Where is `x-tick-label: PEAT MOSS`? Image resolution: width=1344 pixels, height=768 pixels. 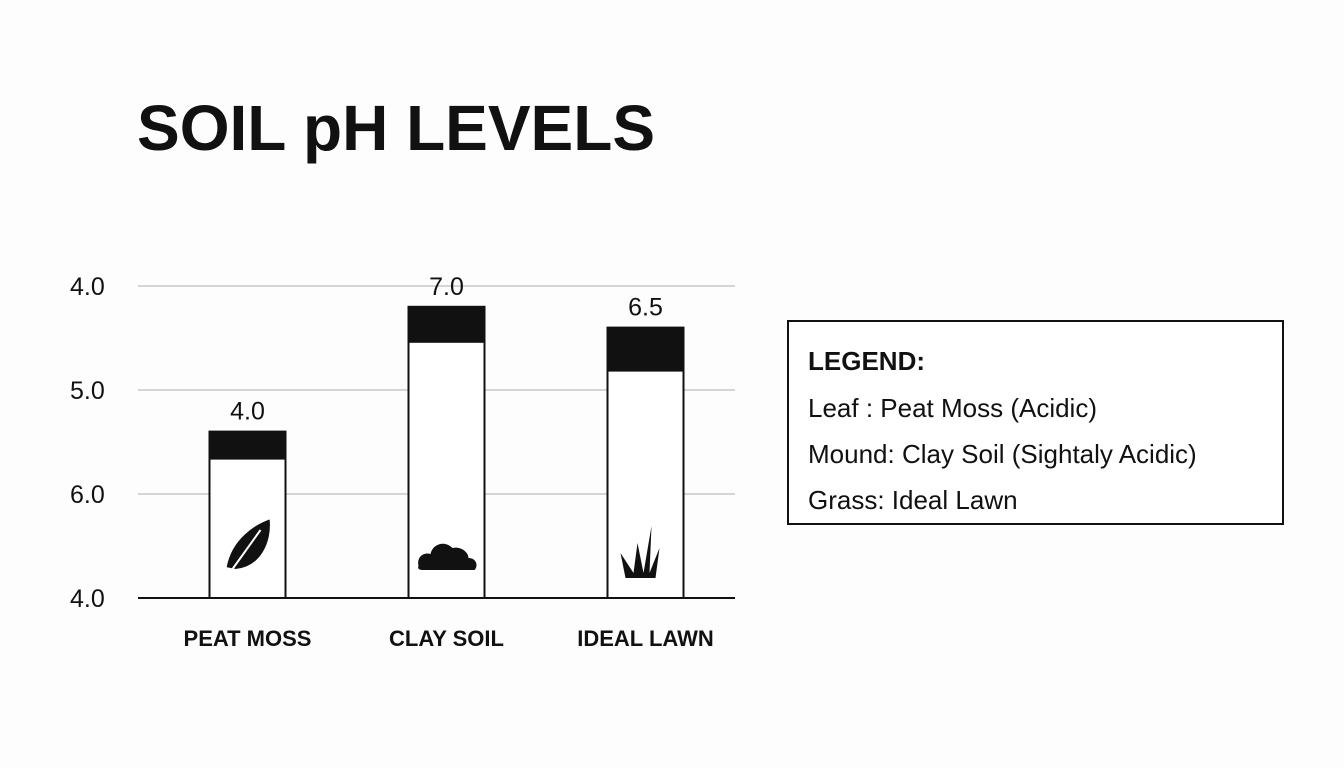
x-tick-label: PEAT MOSS is located at coordinates (248, 638).